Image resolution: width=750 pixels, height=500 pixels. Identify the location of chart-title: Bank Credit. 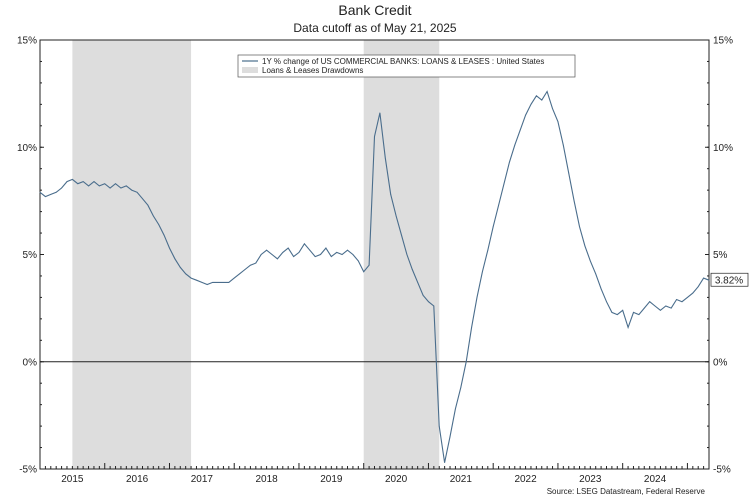
(374, 10).